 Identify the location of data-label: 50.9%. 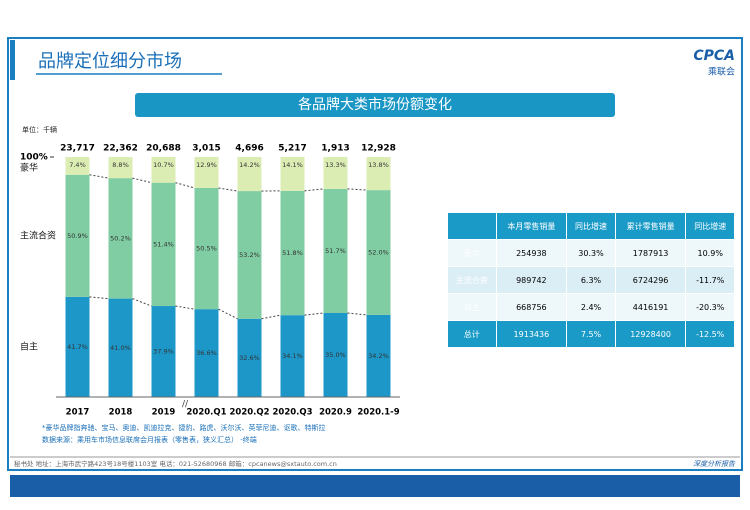
(77, 236).